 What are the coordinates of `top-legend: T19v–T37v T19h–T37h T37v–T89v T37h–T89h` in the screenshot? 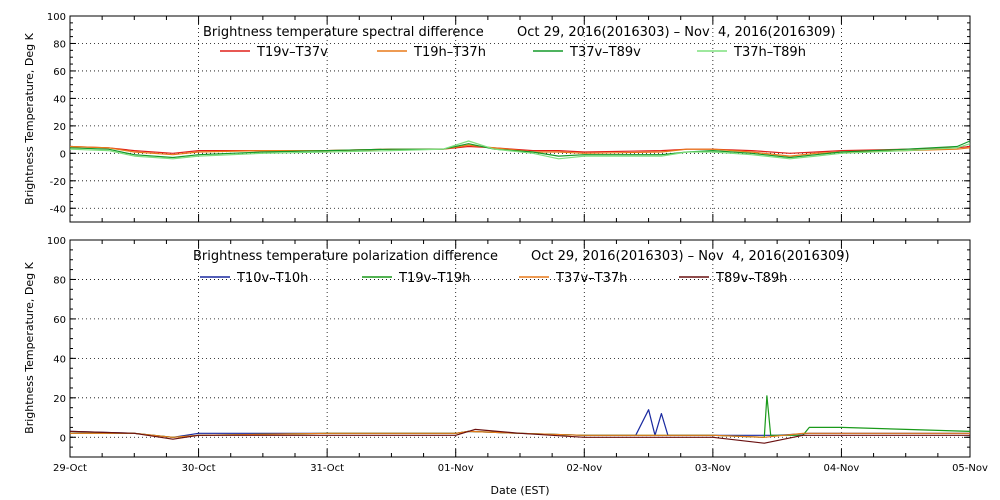 It's located at (513, 52).